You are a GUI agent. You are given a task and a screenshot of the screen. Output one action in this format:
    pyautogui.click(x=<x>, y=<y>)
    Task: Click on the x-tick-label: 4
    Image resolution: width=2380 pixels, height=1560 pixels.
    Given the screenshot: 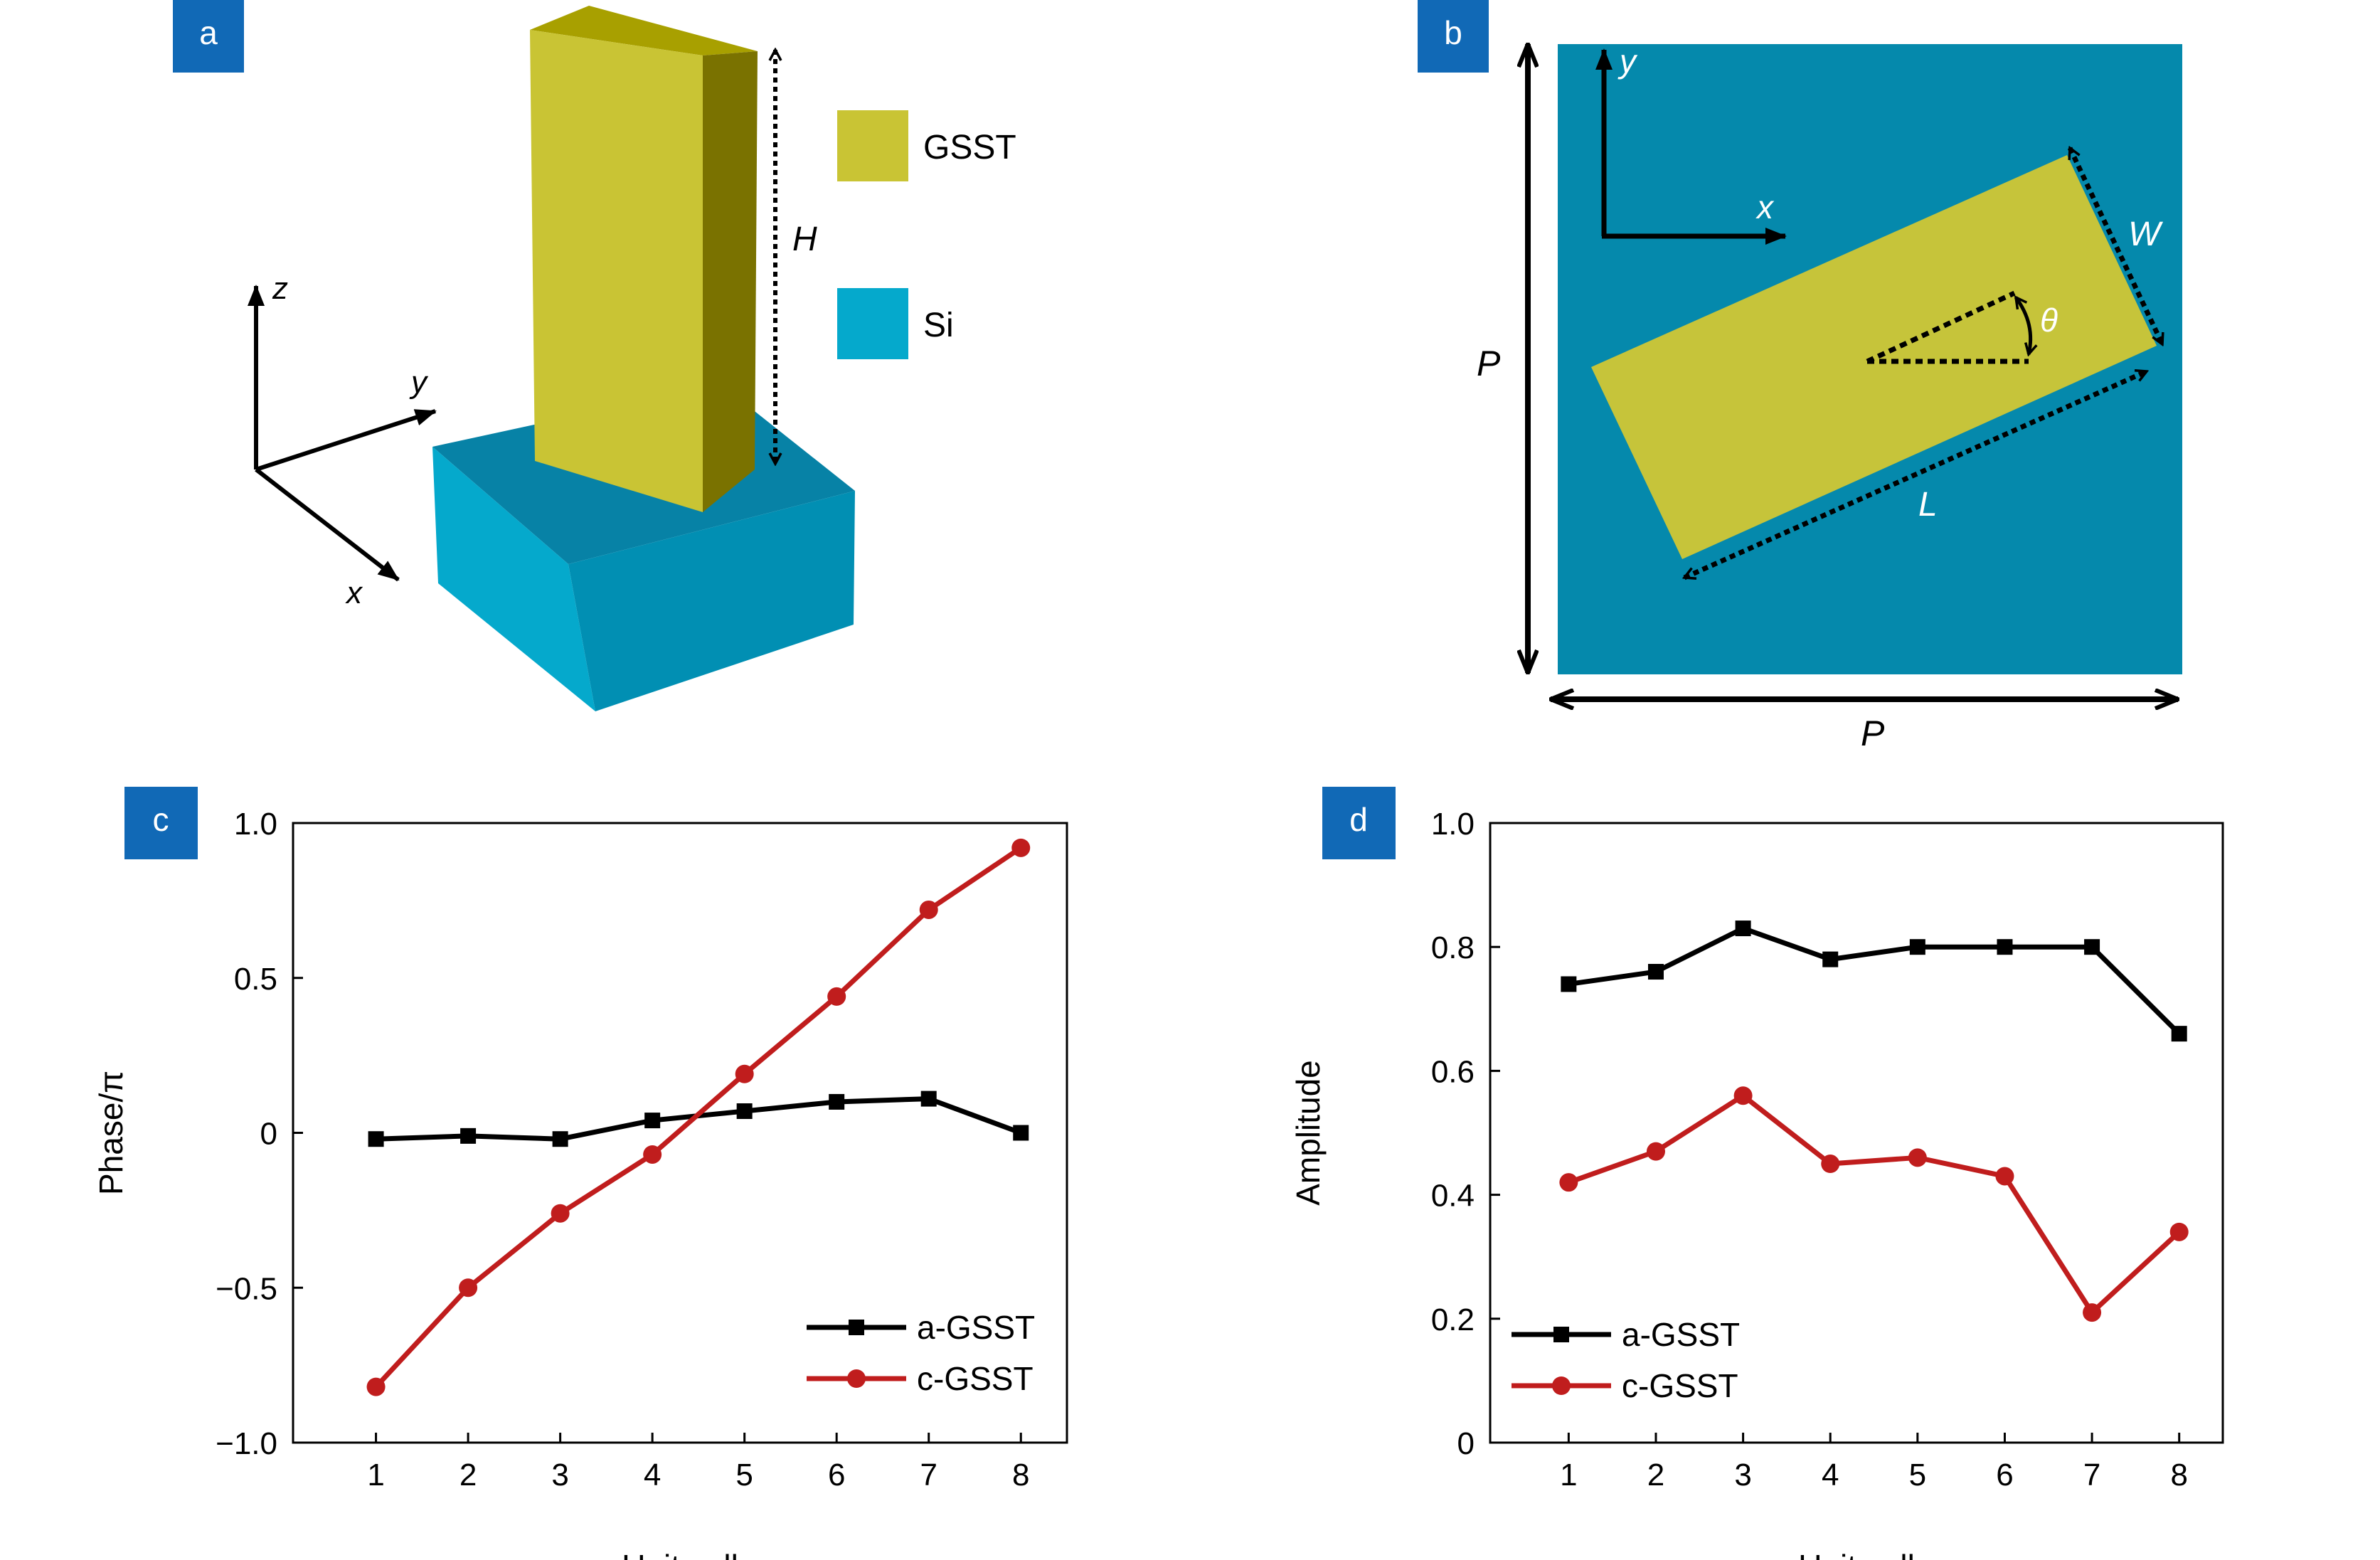 What is the action you would take?
    pyautogui.click(x=1830, y=1475)
    